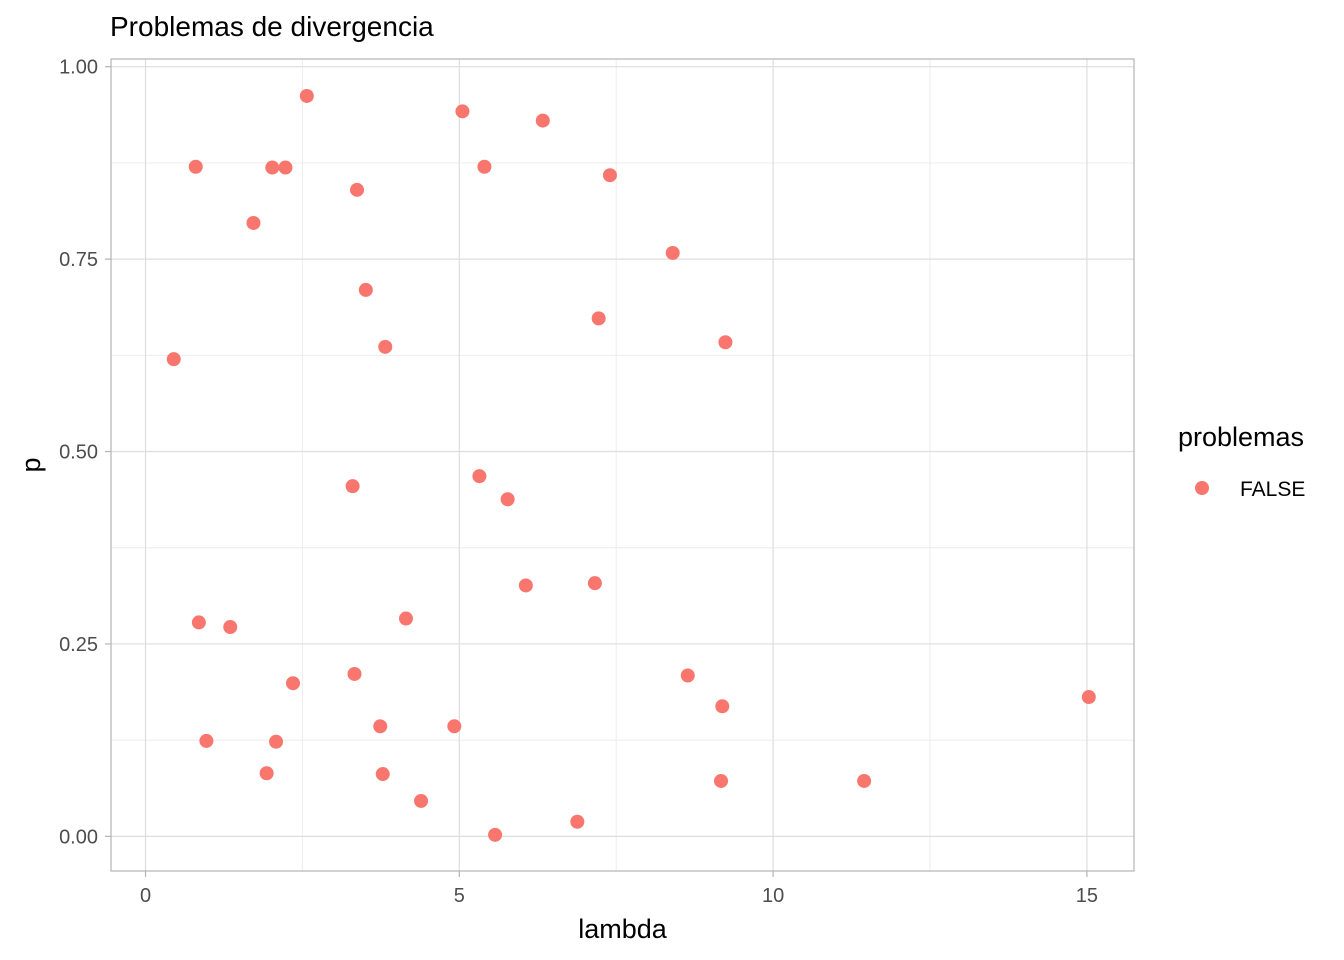 This screenshot has height=960, width=1344. I want to click on legend-entries: FALSE, so click(1250, 489).